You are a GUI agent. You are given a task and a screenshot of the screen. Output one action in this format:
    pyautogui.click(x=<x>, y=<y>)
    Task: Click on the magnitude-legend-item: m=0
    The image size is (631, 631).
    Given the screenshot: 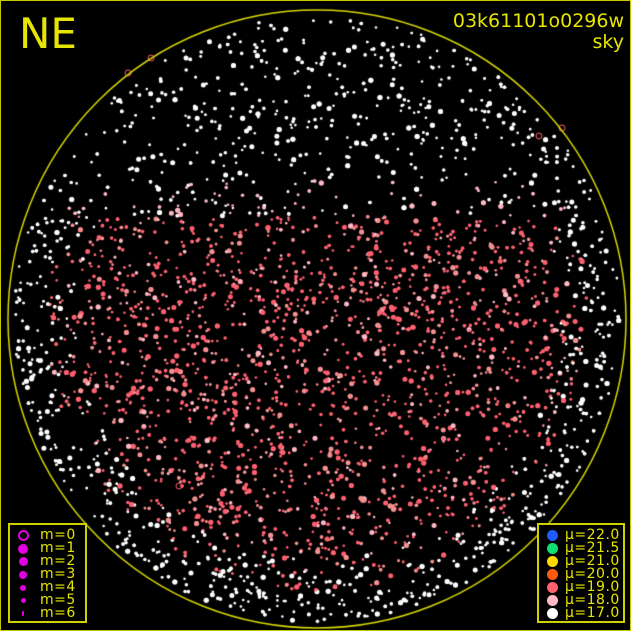 What is the action you would take?
    pyautogui.click(x=47, y=535)
    